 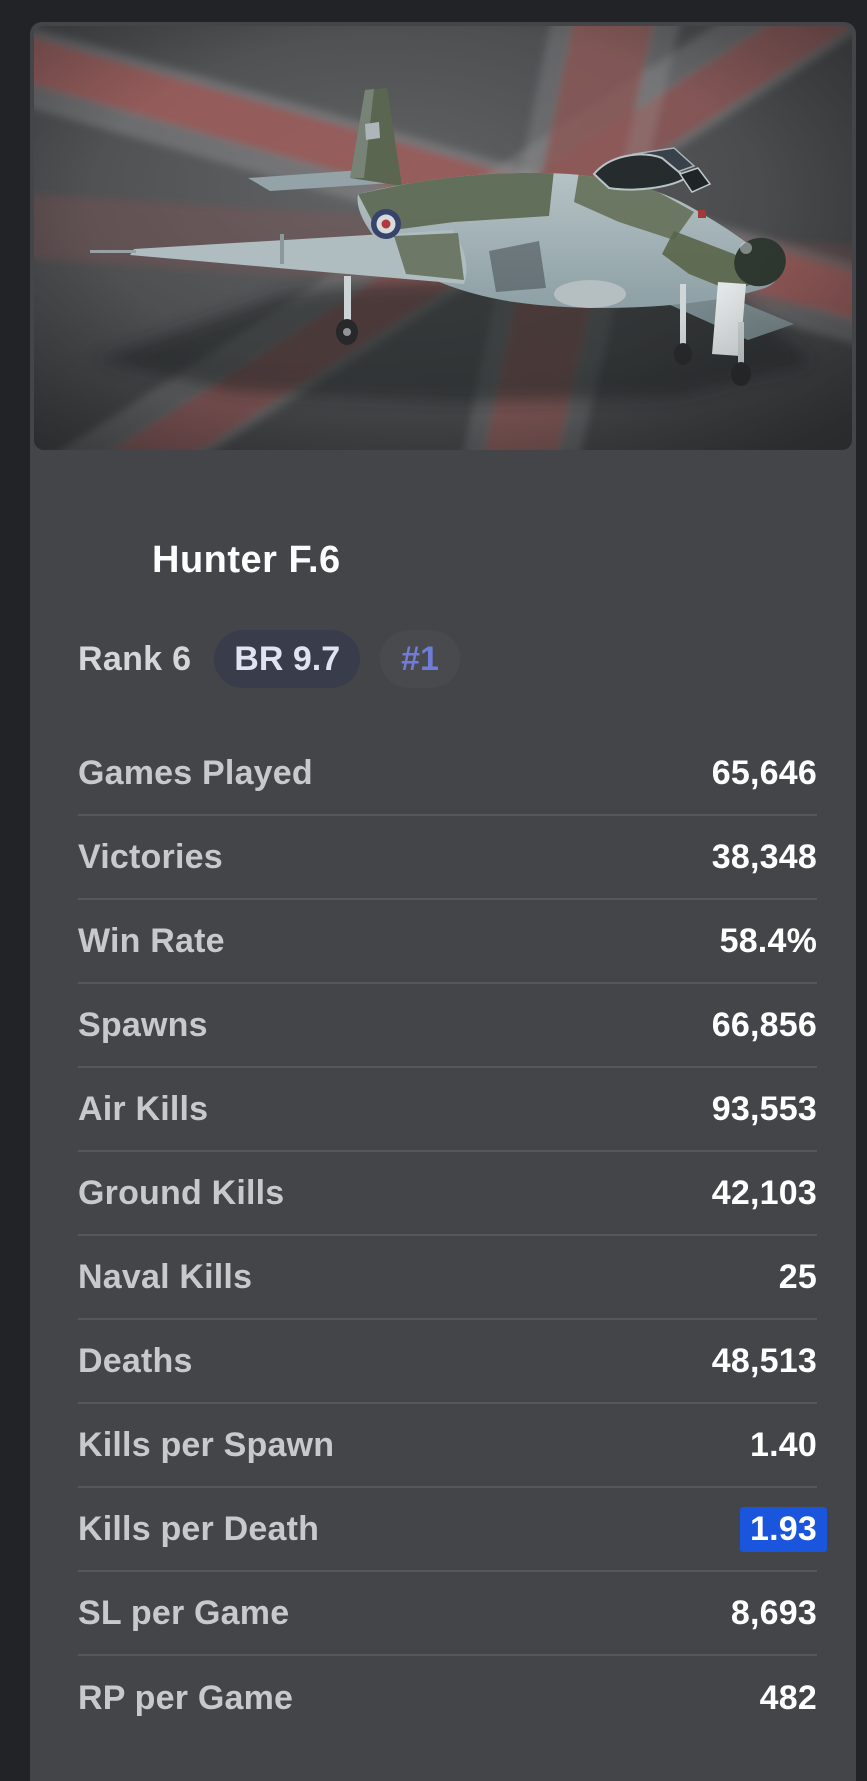 I want to click on stat-label: Ground Kills, so click(x=181, y=1192).